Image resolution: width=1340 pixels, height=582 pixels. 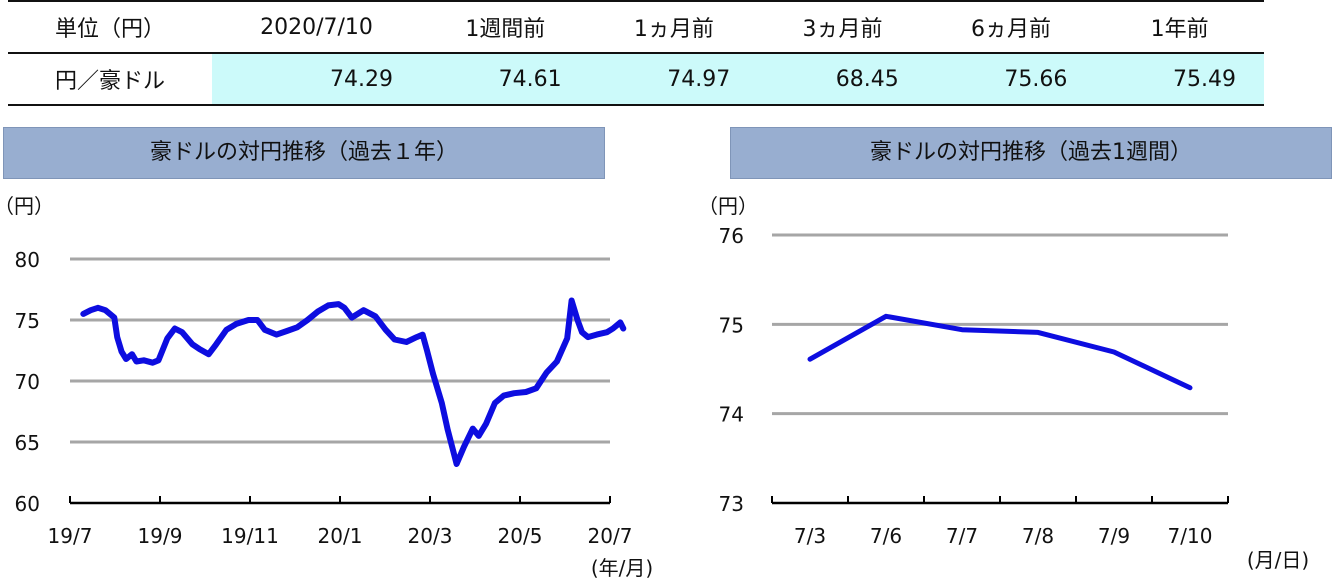 I want to click on y-tick-label: 73, so click(x=731, y=504).